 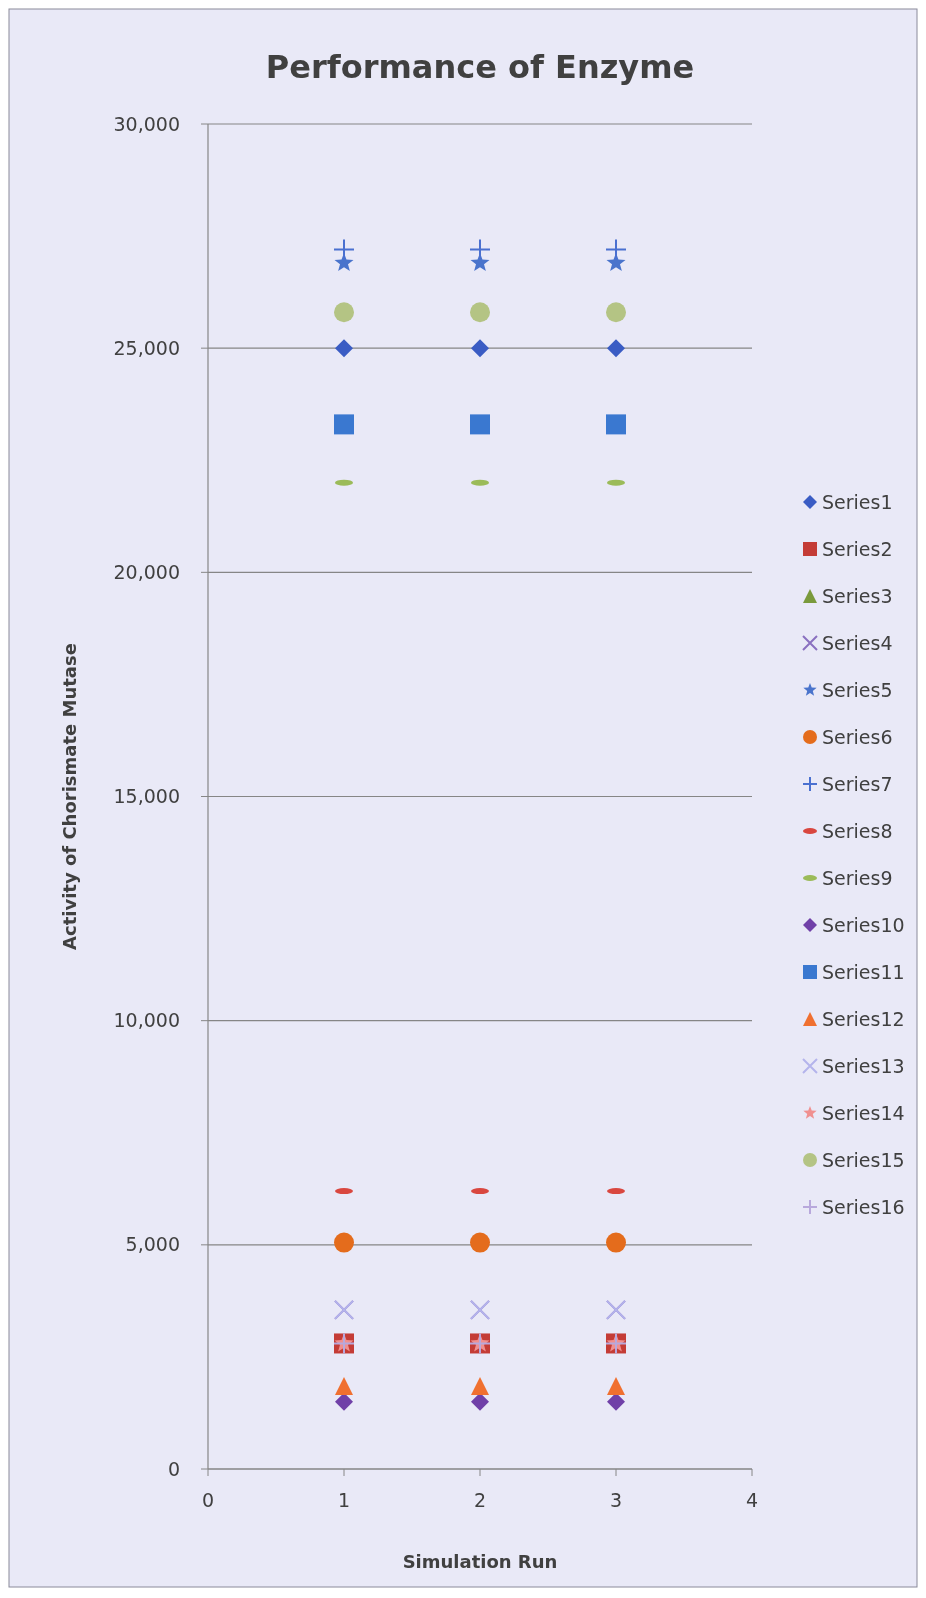 What do you see at coordinates (752, 1500) in the screenshot?
I see `x-tick-label: 4` at bounding box center [752, 1500].